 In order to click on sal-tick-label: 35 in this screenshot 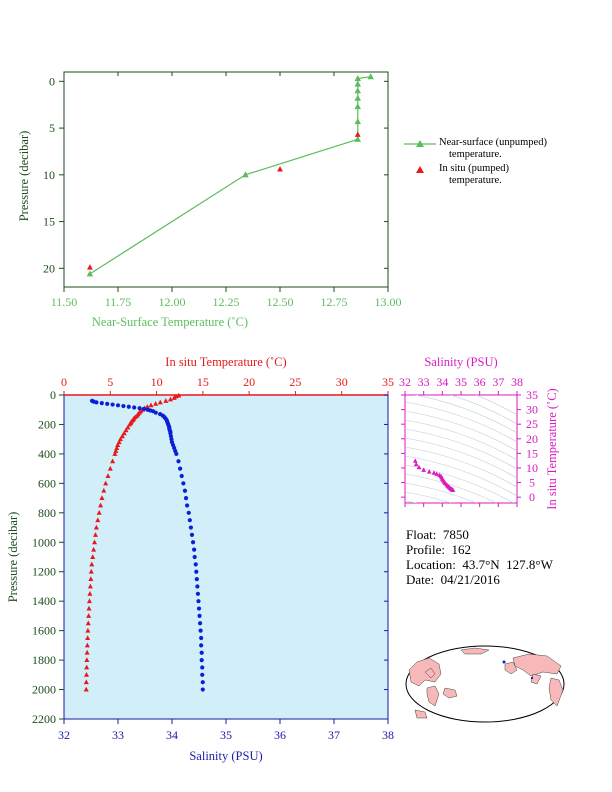, I will do `click(226, 735)`.